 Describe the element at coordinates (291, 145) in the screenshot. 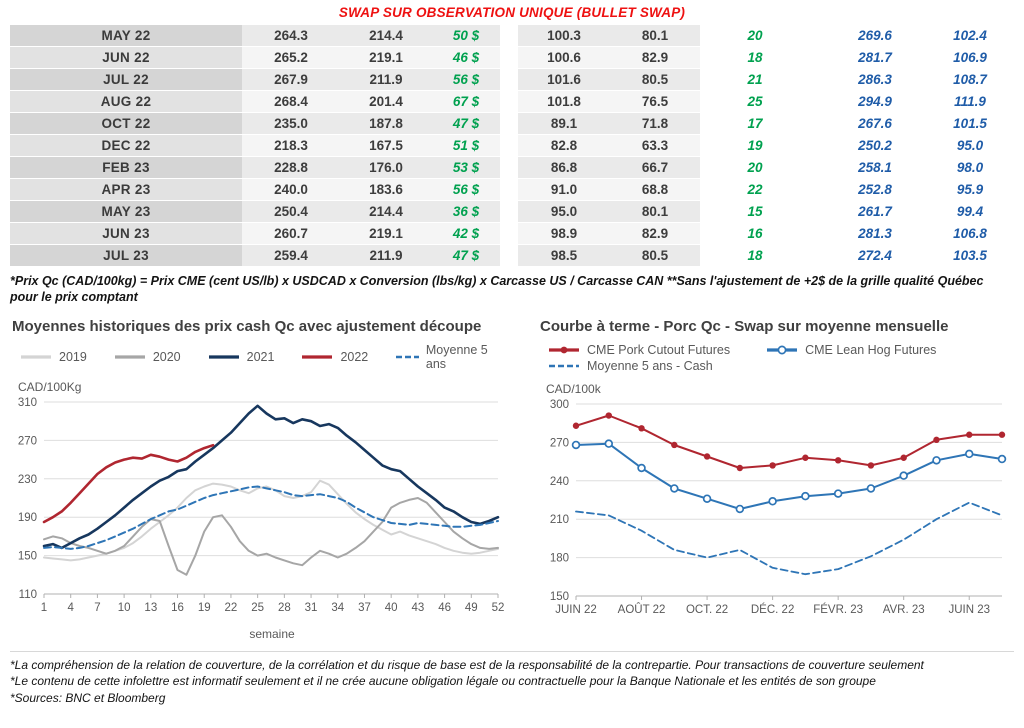

I see `value-cell: 218.3` at that location.